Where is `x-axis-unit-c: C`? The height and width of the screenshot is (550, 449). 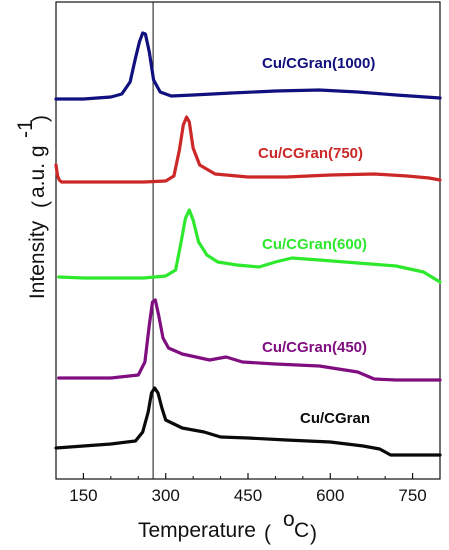 x-axis-unit-c: C is located at coordinates (301, 530).